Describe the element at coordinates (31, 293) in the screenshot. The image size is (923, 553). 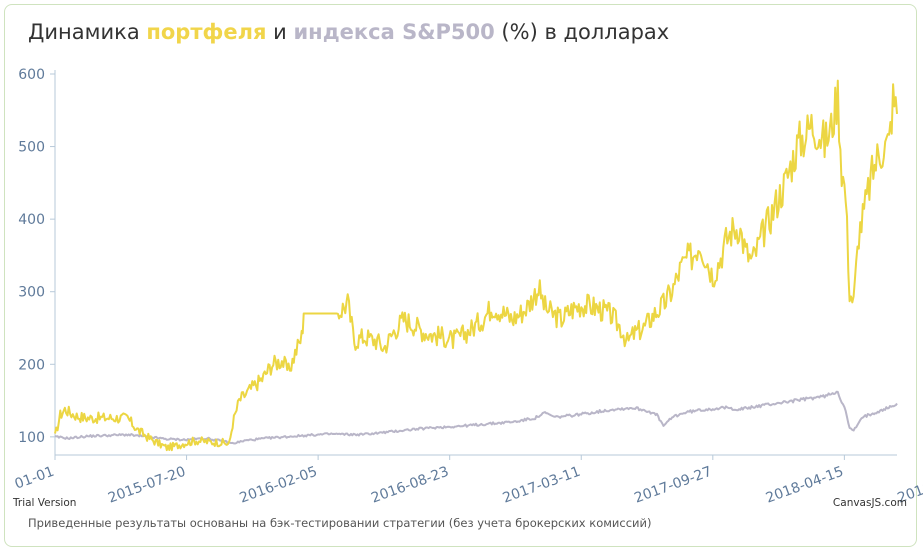
I see `y-tick-label: 300` at that location.